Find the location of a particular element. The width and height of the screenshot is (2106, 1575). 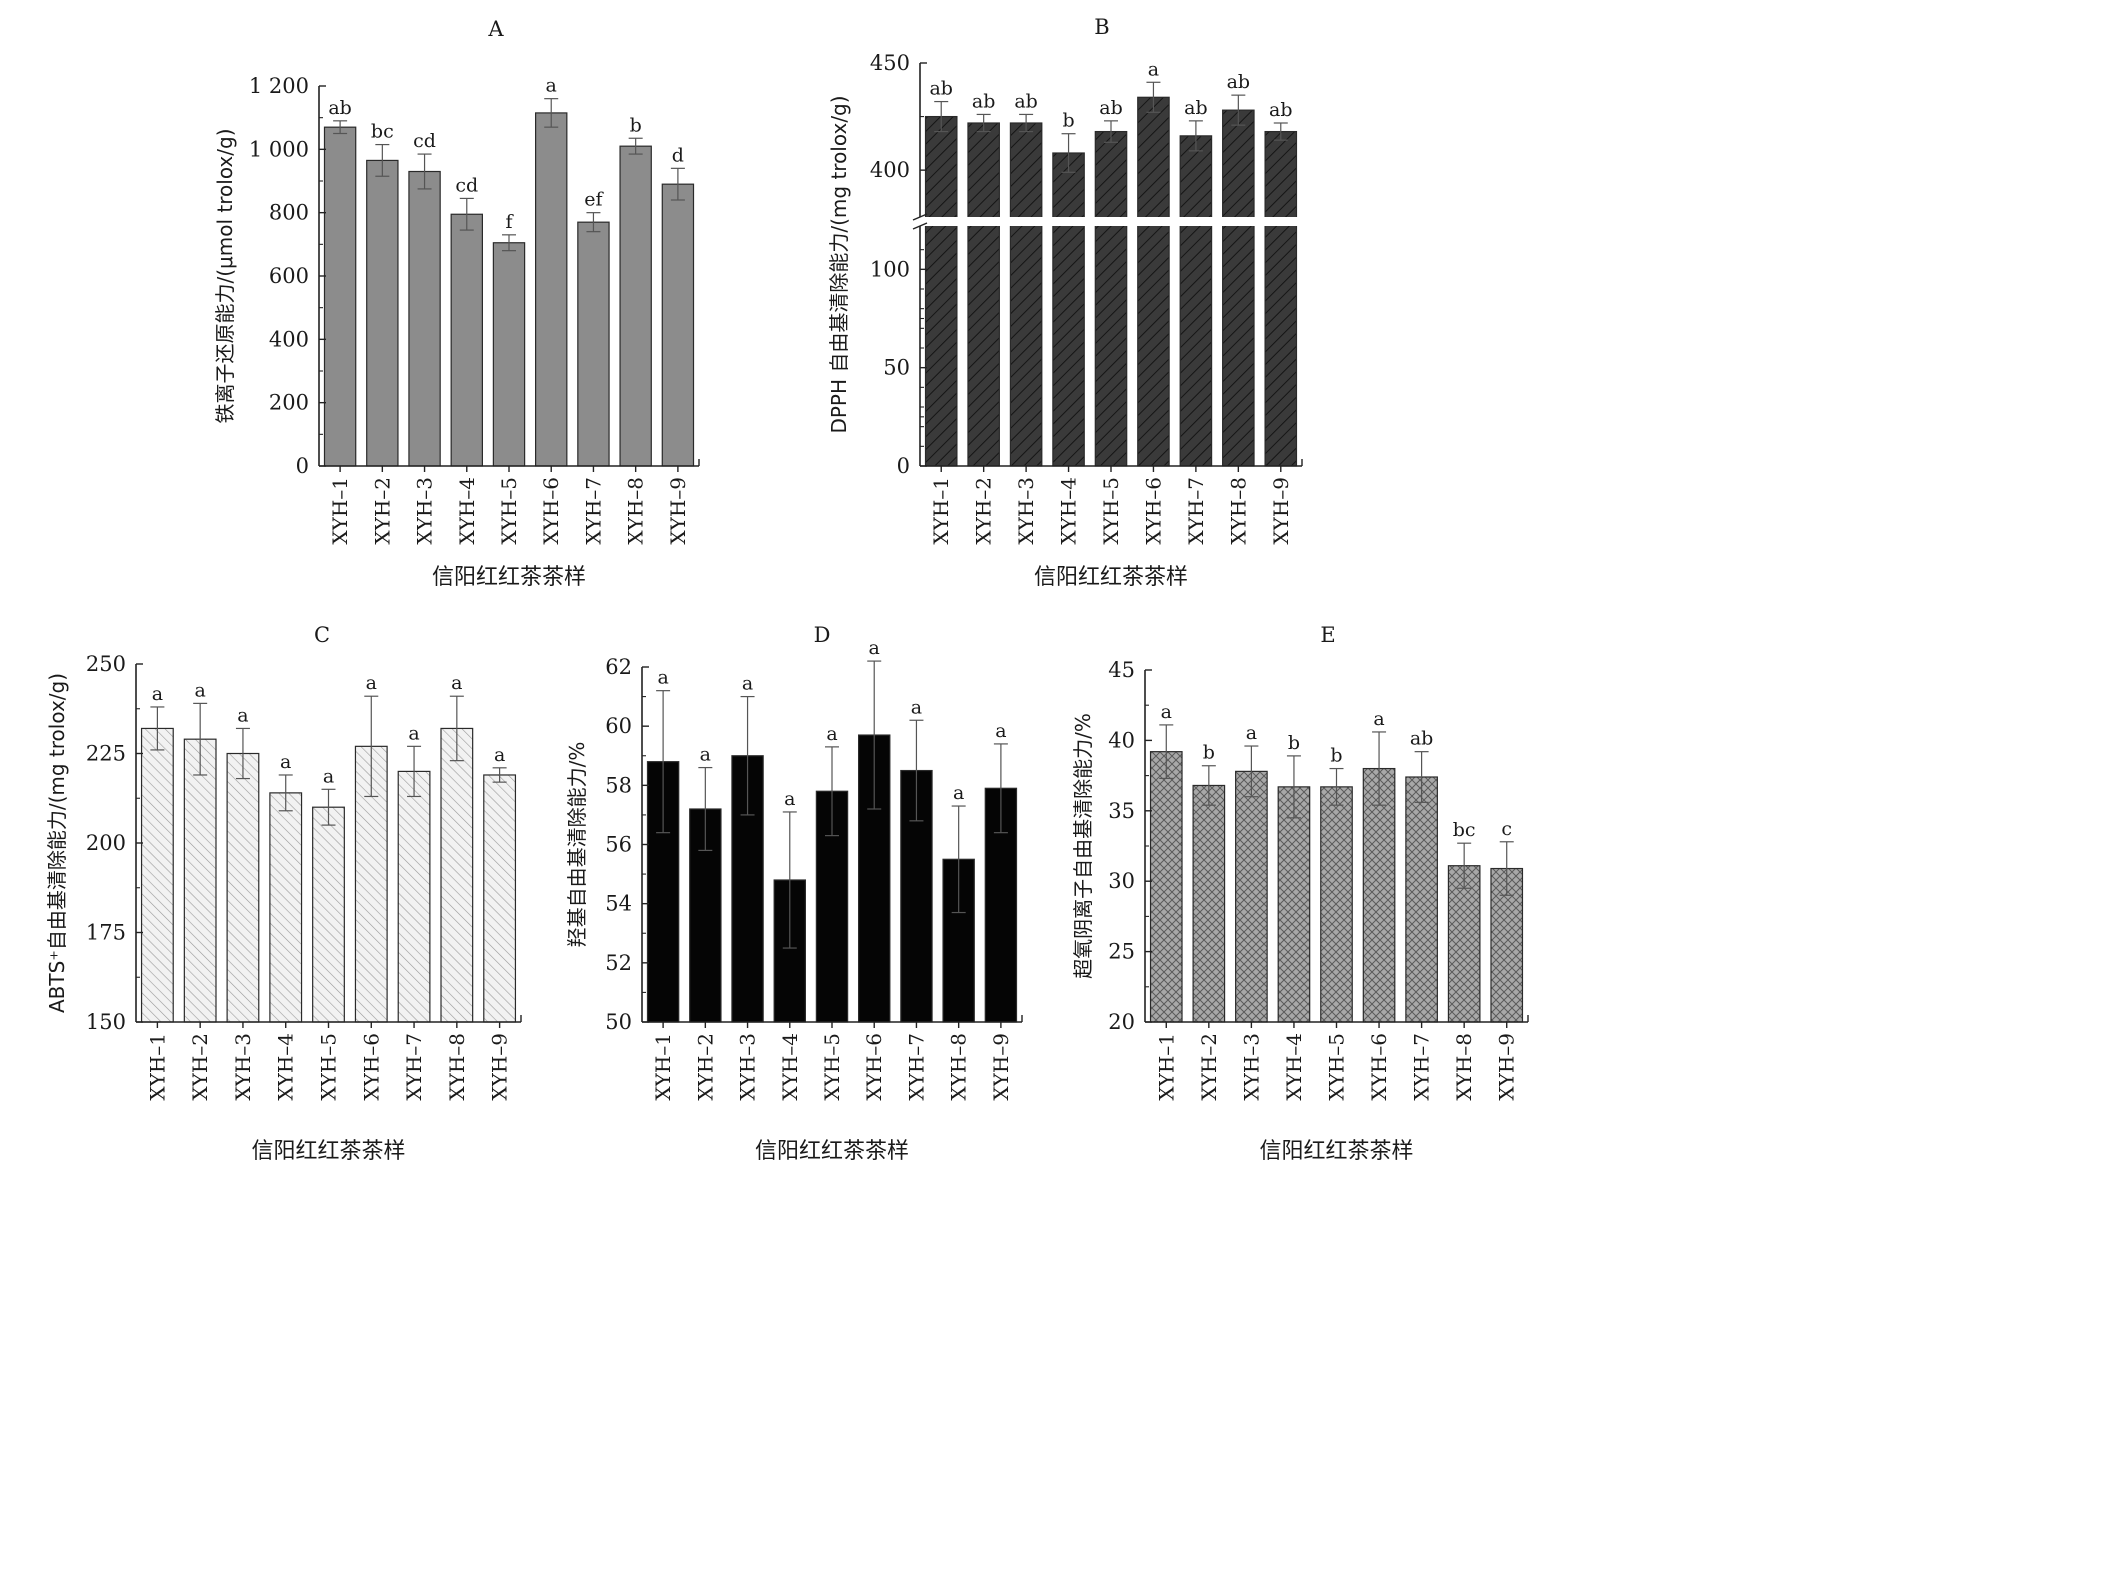

y-tick-label: 52 is located at coordinates (618, 963).